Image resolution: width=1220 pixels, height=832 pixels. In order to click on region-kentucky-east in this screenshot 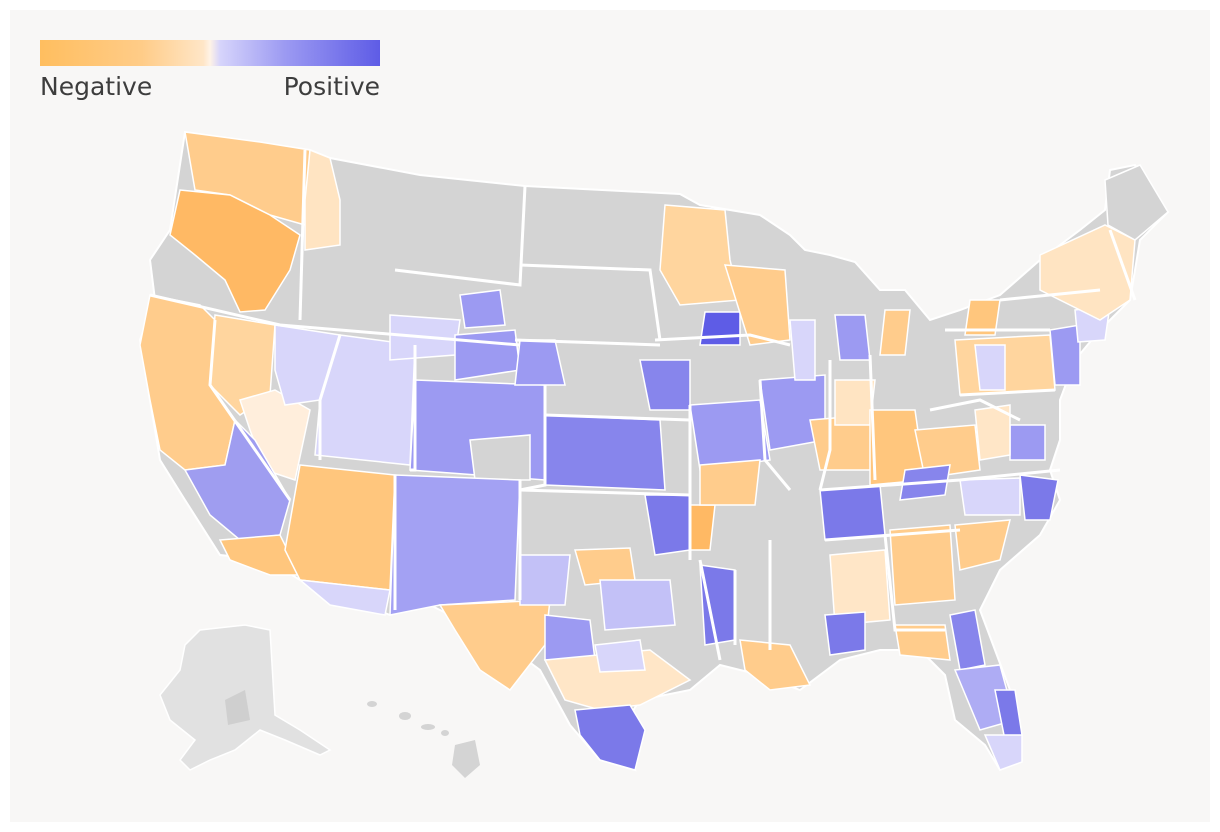, I will do `click(947, 451)`.